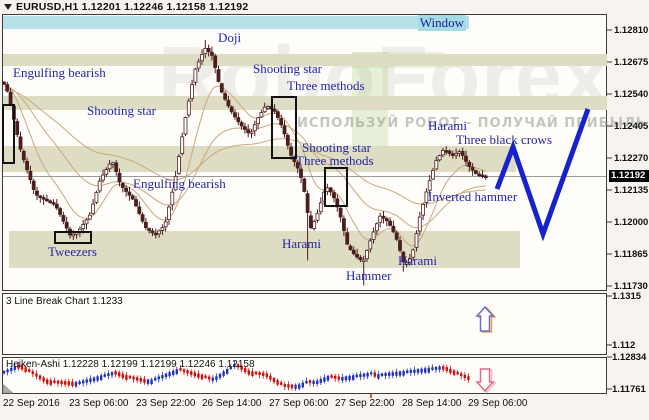 The height and width of the screenshot is (420, 649). I want to click on pattern-label: Tweezers, so click(72, 251).